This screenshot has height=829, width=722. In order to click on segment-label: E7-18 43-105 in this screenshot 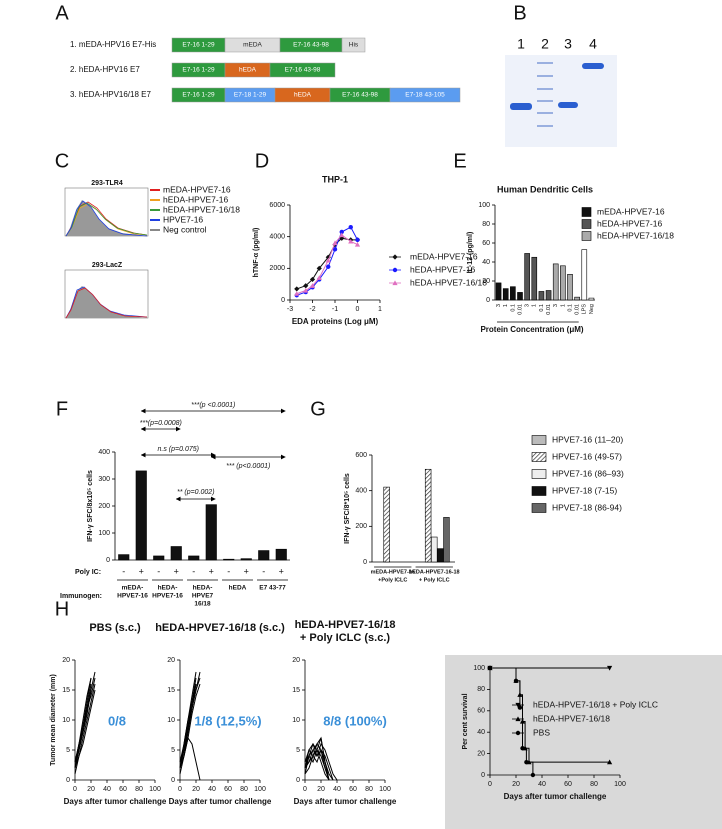, I will do `click(425, 95)`.